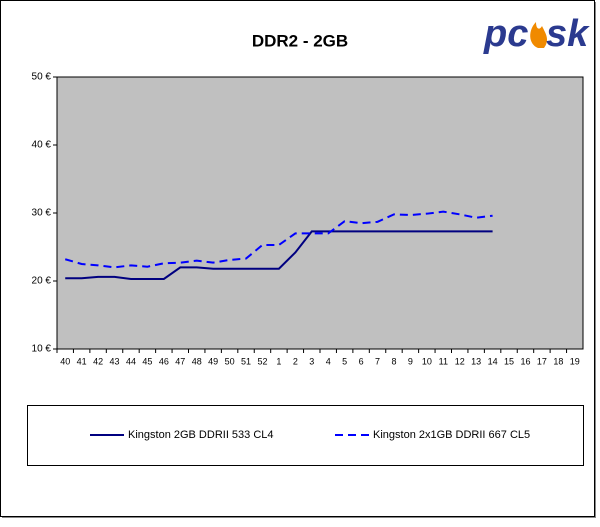 The image size is (600, 527). I want to click on x-tick-label: 17, so click(542, 361).